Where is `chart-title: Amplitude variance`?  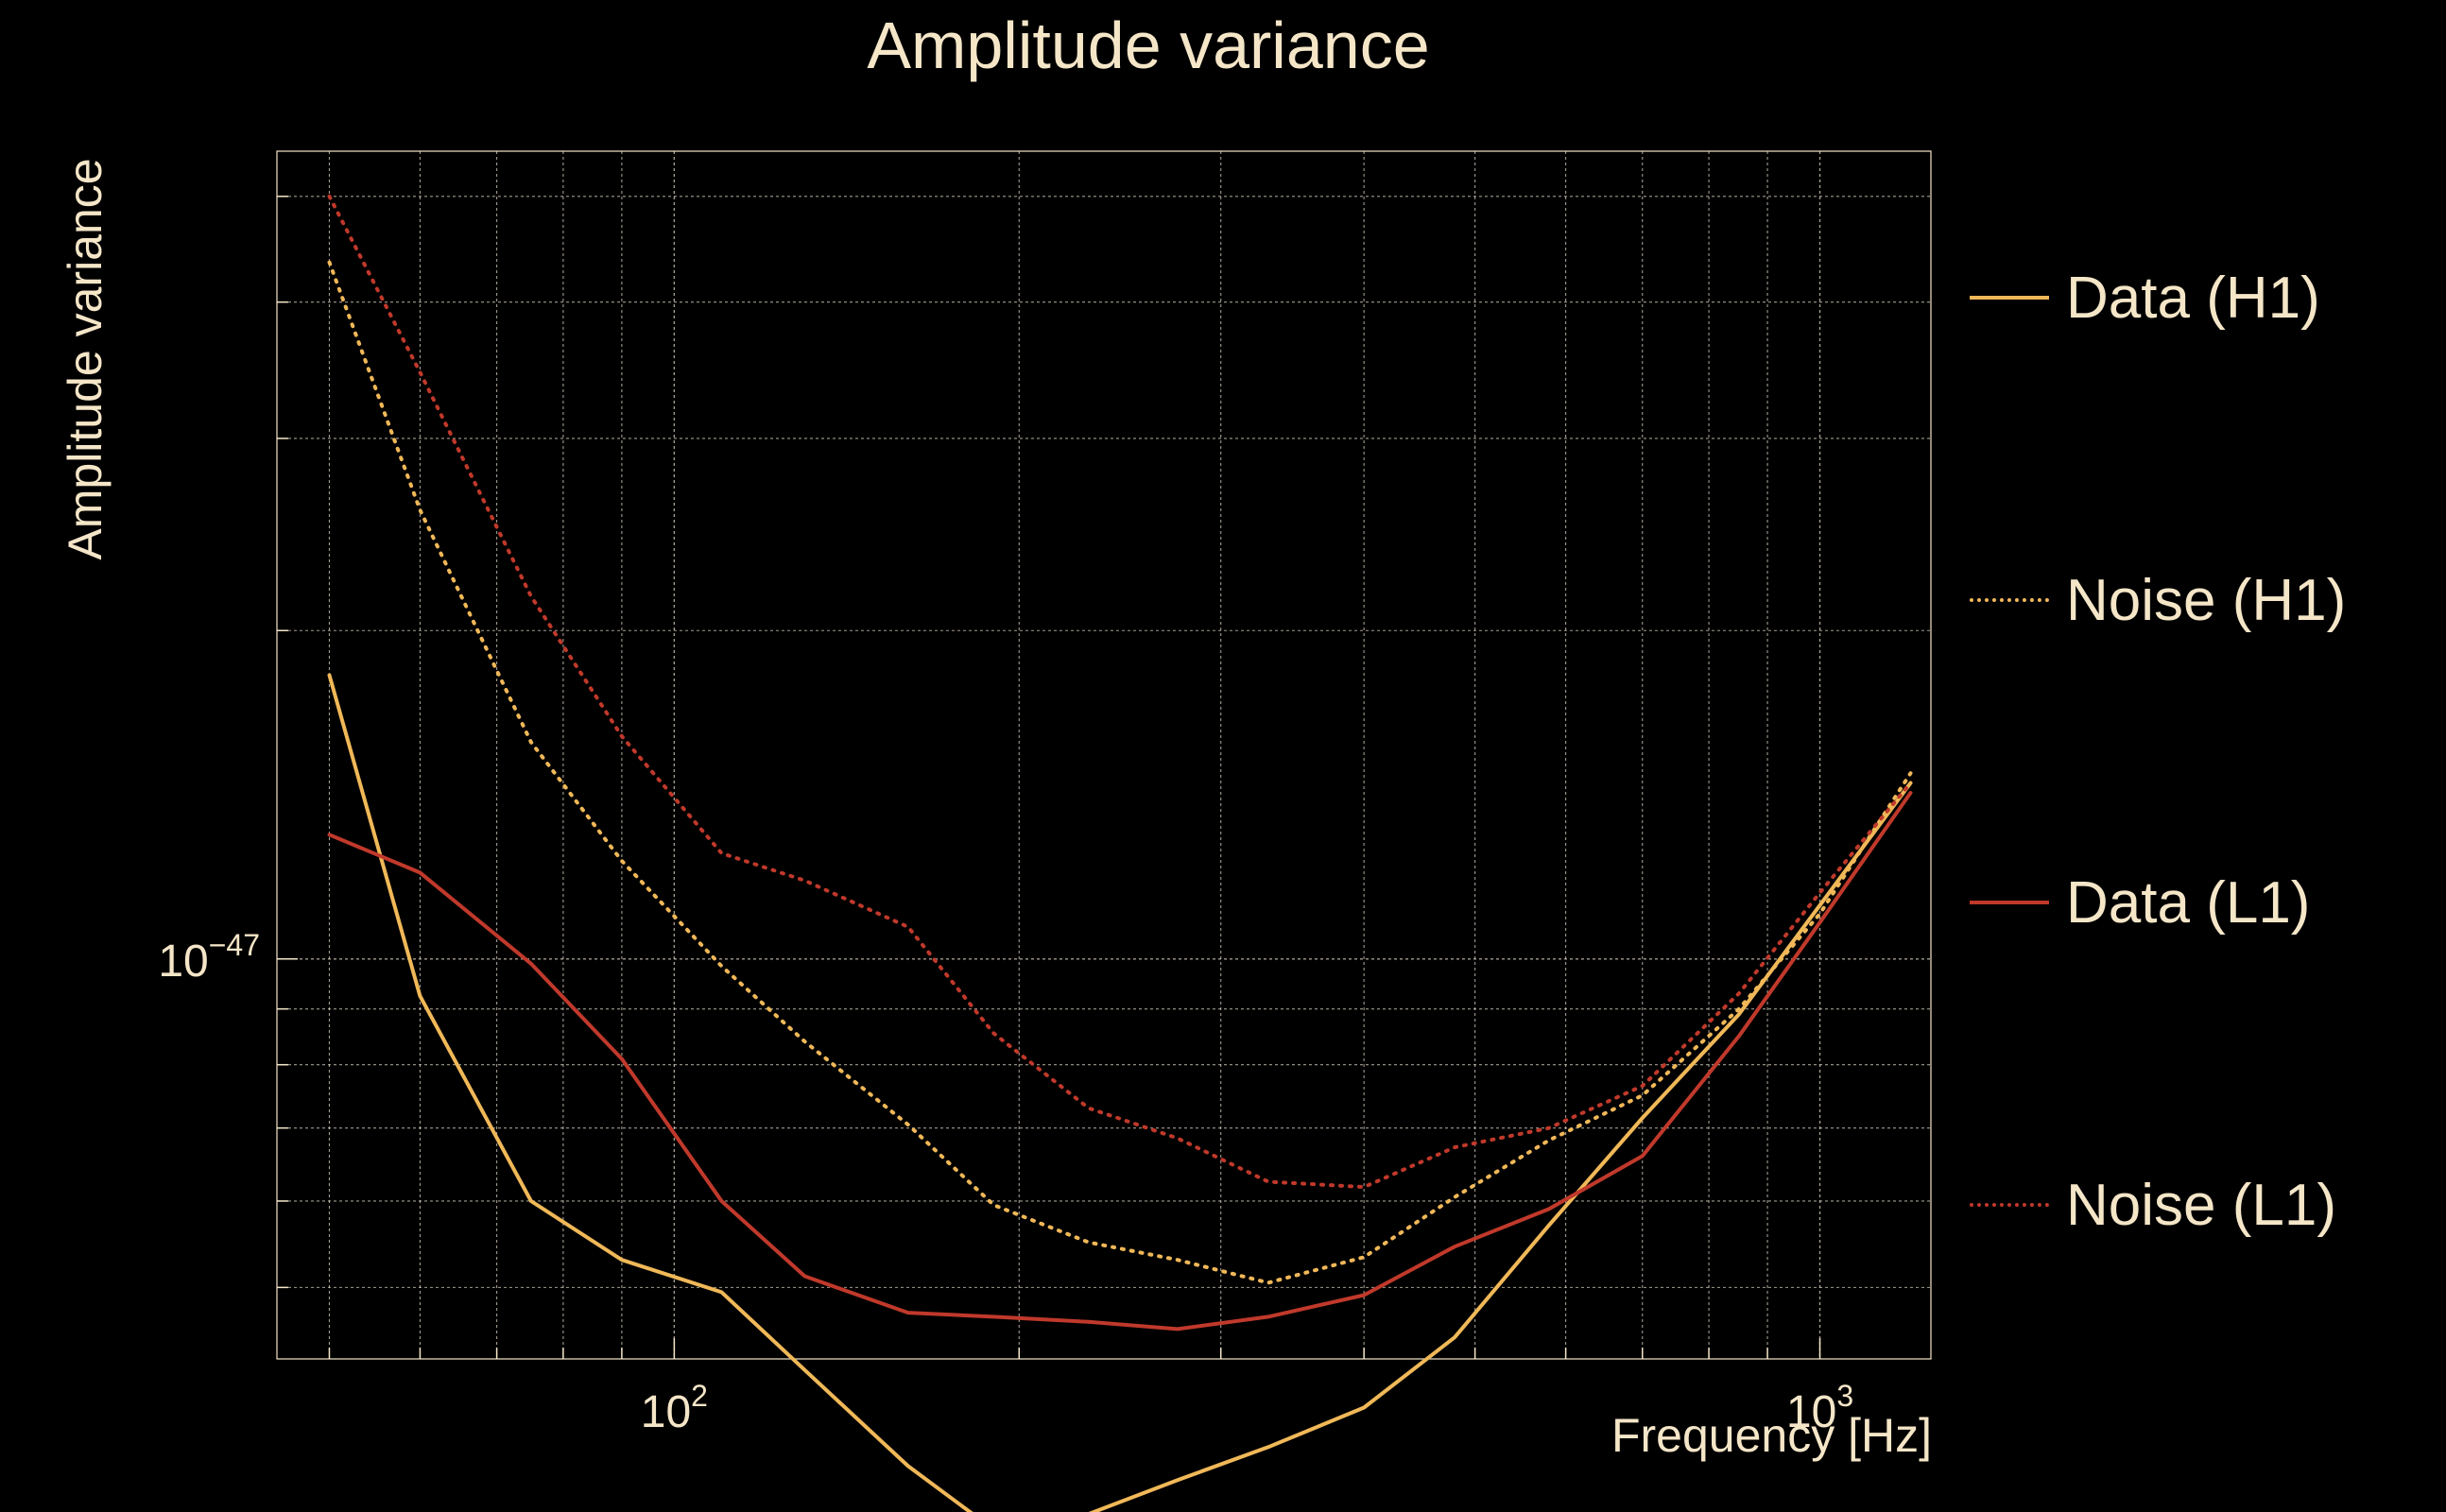
chart-title: Amplitude variance is located at coordinates (1148, 45).